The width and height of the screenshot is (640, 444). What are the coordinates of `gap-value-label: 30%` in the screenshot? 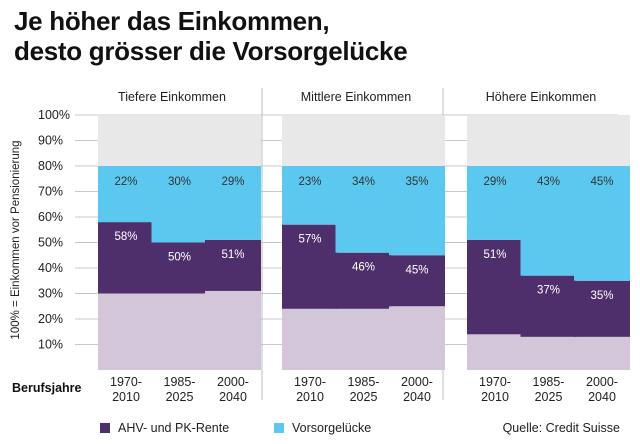 It's located at (179, 182).